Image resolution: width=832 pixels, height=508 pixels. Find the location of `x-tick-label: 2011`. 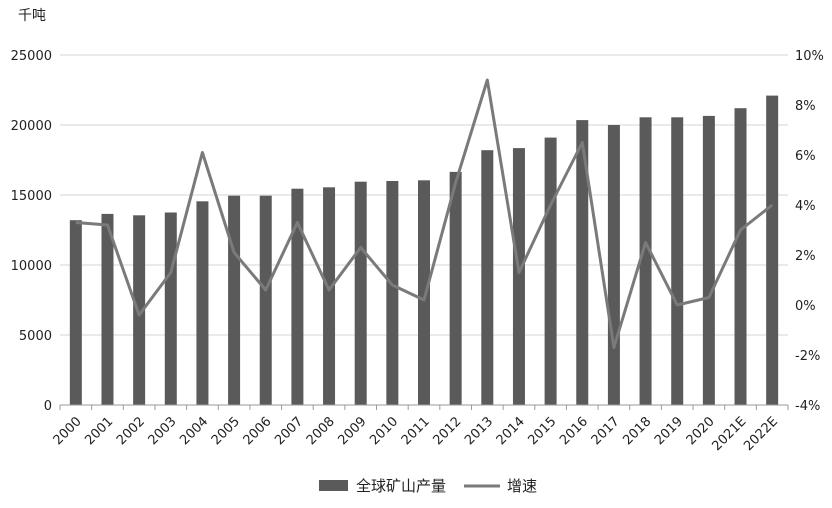

x-tick-label: 2011 is located at coordinates (416, 431).